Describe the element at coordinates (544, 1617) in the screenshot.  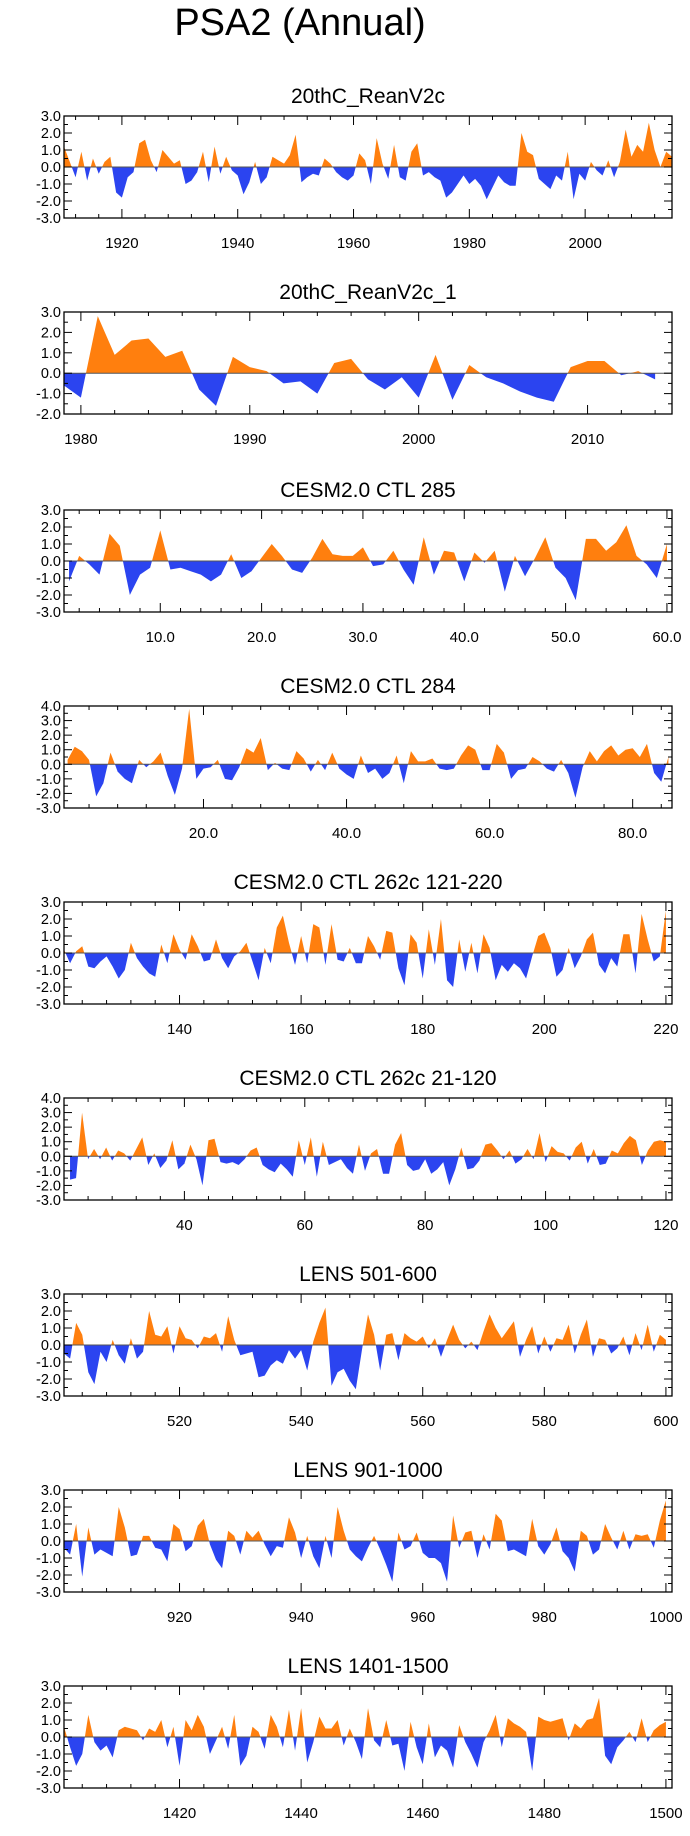
I see `x-tick-label: 980` at that location.